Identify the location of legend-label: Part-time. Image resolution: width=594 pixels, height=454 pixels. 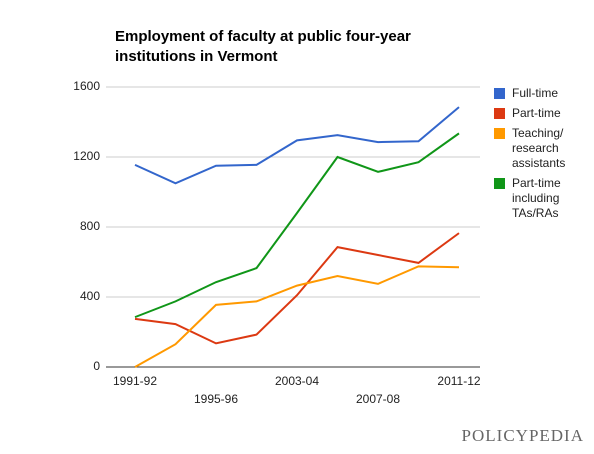
(536, 113).